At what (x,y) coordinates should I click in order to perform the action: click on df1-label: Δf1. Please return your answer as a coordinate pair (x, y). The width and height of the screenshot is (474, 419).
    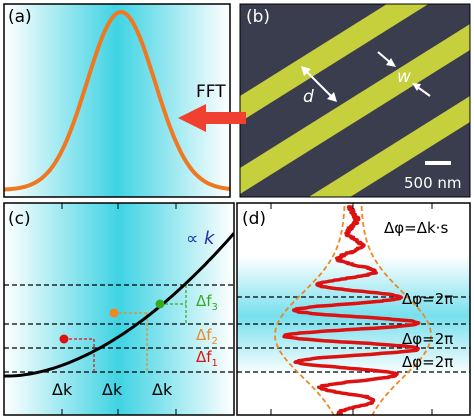
    Looking at the image, I should click on (207, 358).